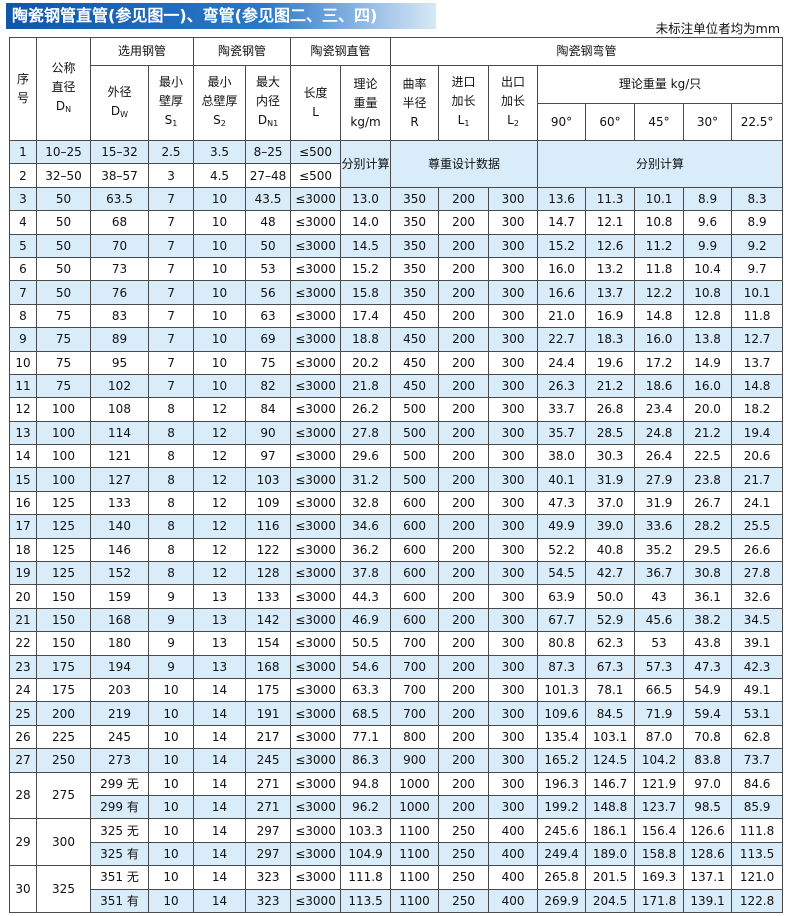 This screenshot has width=790, height=916. I want to click on header-symbol: DW, so click(119, 113).